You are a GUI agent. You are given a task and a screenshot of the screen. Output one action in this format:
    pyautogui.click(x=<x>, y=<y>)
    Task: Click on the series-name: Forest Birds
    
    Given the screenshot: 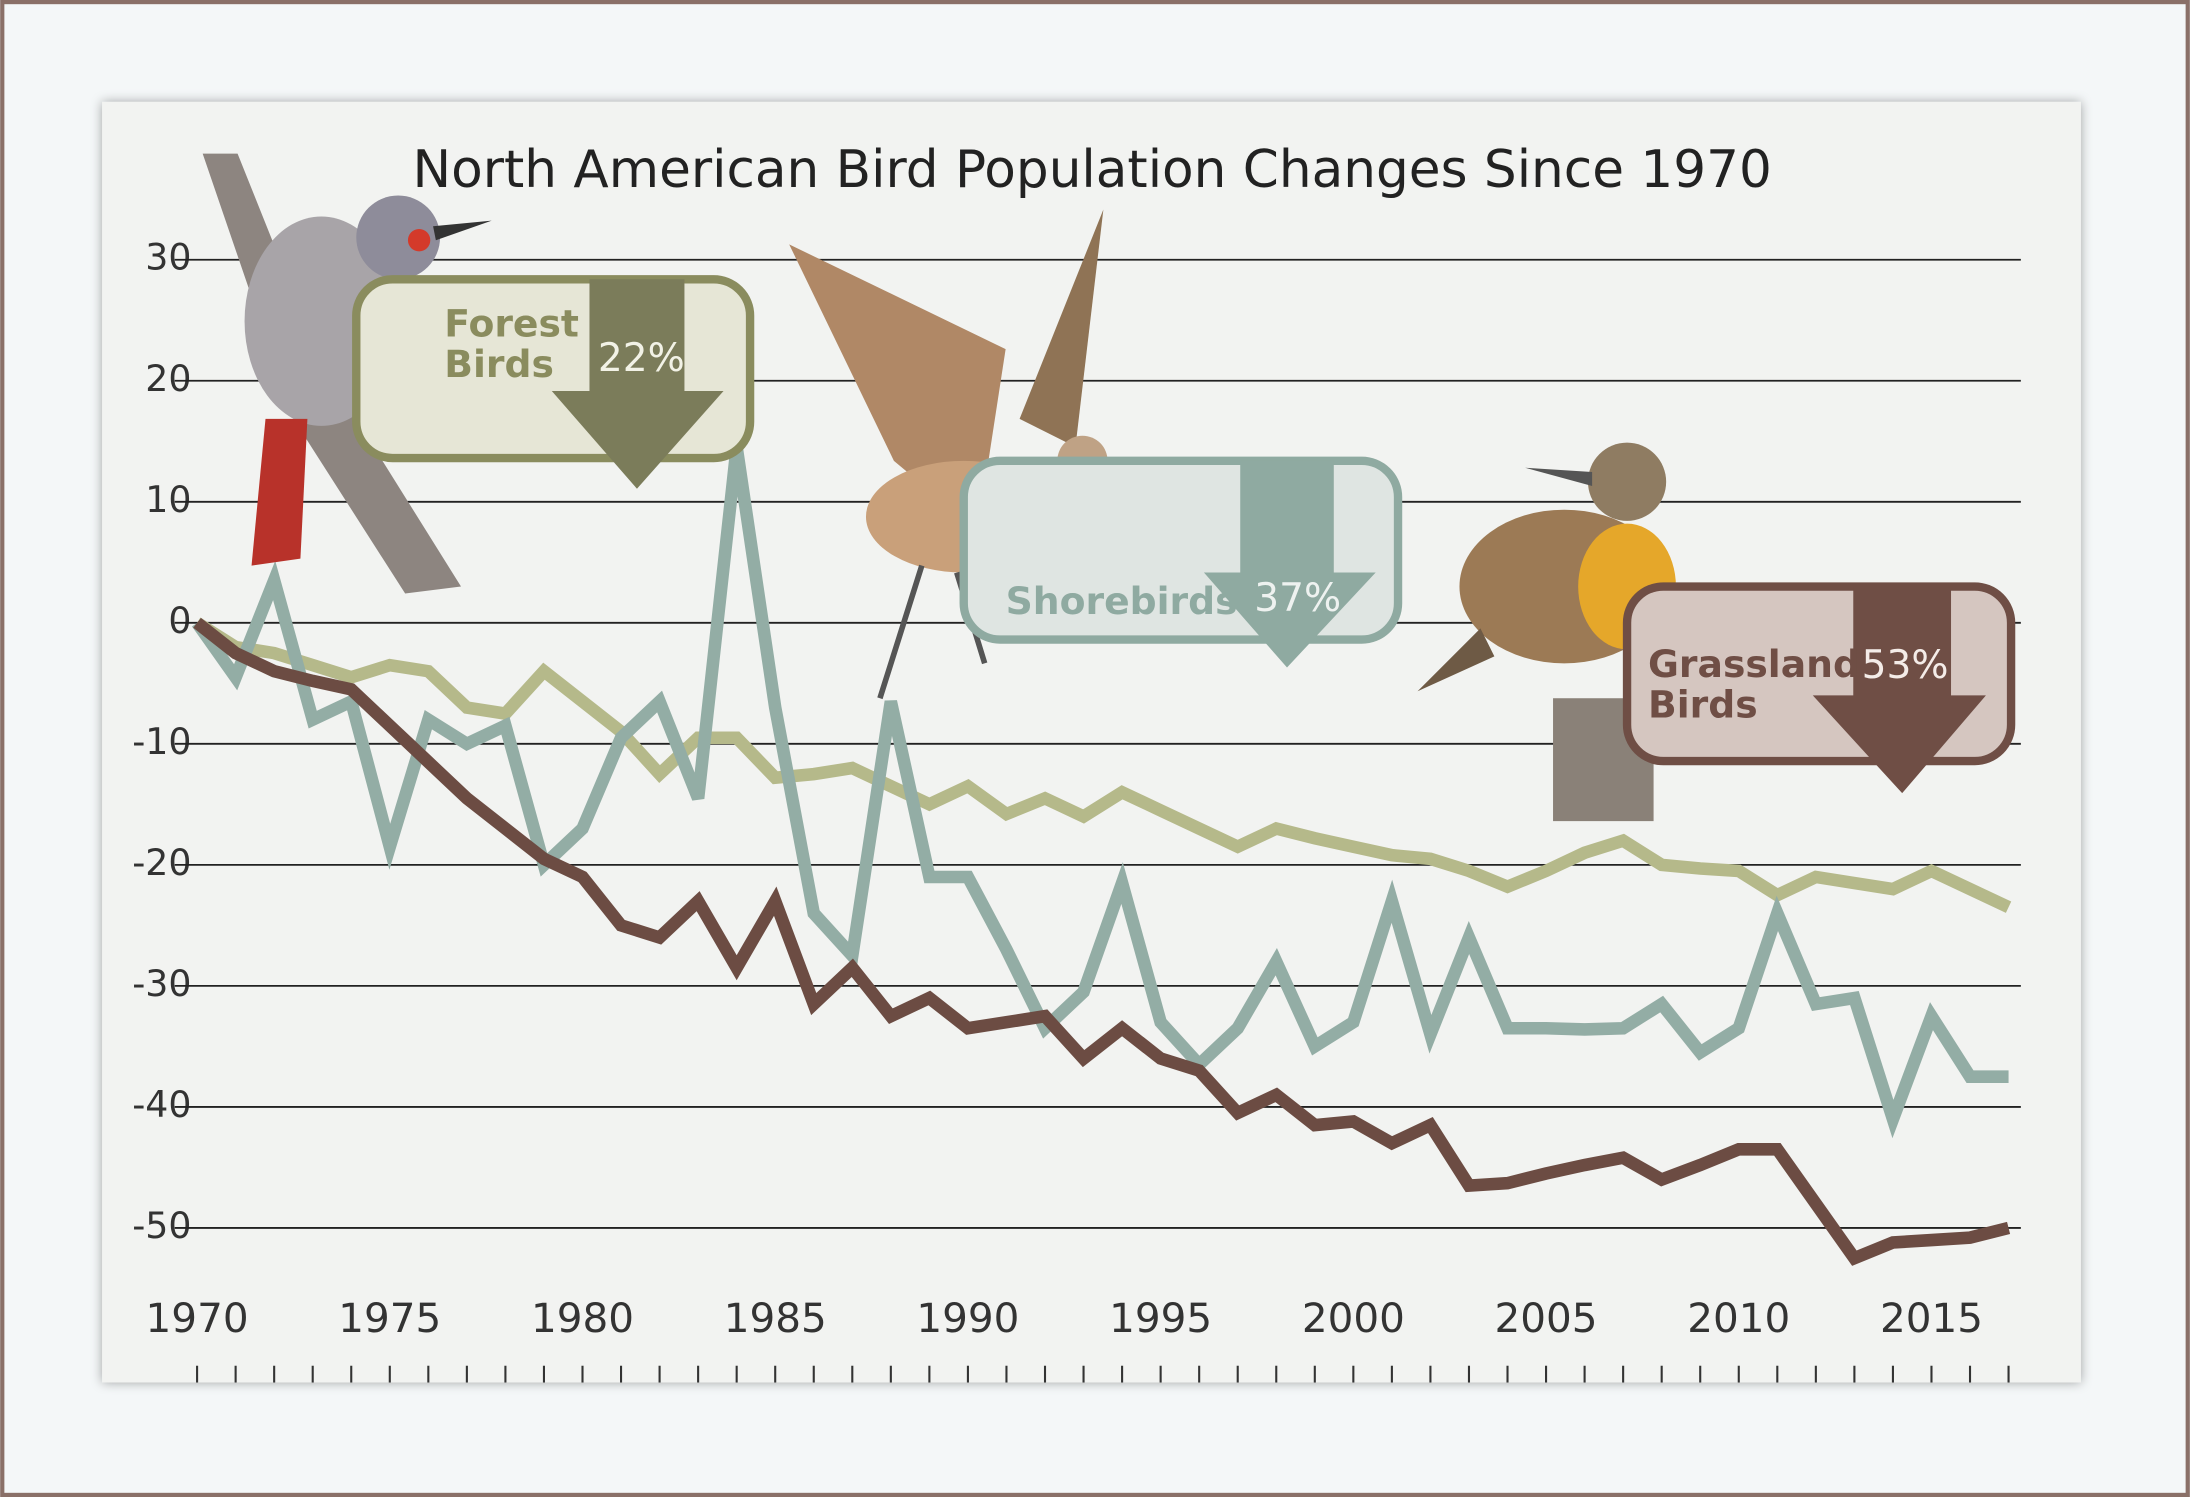 What is the action you would take?
    pyautogui.click(x=511, y=343)
    